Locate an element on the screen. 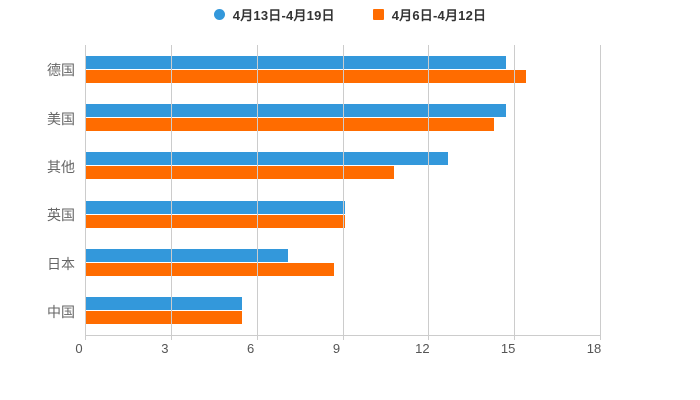  bar-美国-series1 is located at coordinates (295, 110).